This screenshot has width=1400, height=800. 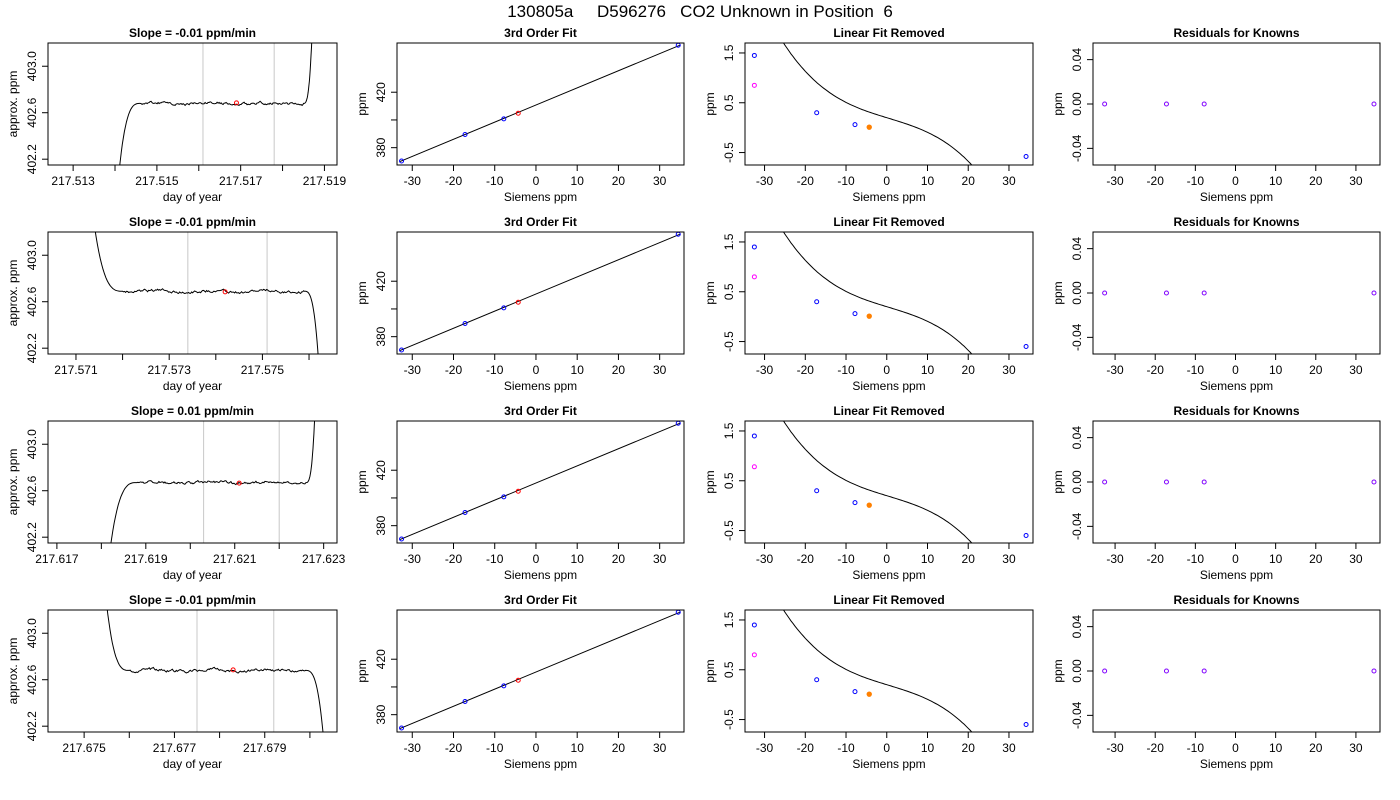 I want to click on unknown-marker, so click(x=225, y=292).